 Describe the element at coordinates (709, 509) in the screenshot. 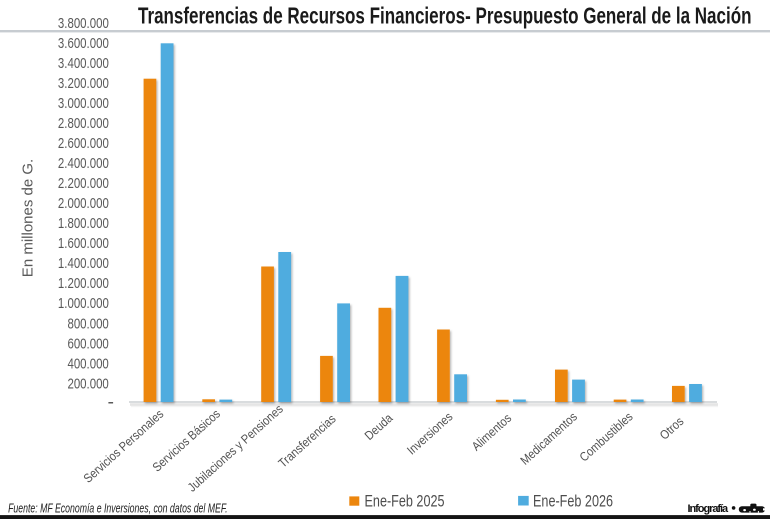

I see `svg-text: Infografía` at that location.